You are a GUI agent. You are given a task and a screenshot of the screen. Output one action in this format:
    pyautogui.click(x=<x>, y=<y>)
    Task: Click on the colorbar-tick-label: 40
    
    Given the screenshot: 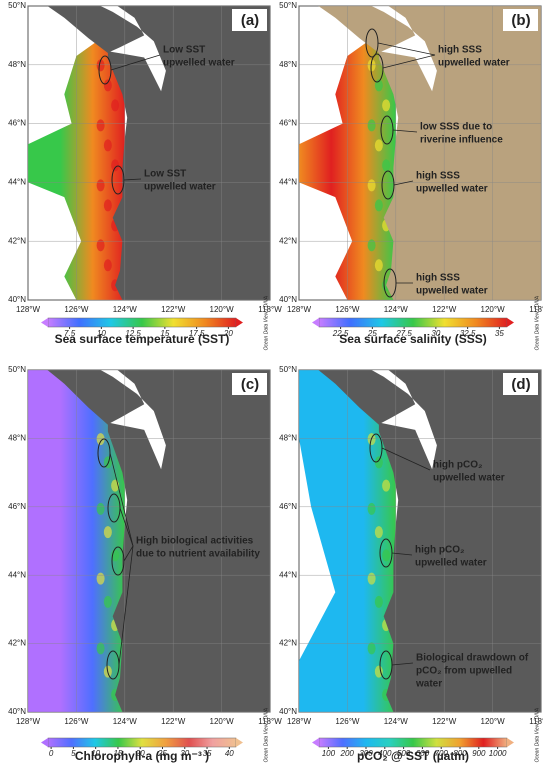 What is the action you would take?
    pyautogui.click(x=229, y=753)
    